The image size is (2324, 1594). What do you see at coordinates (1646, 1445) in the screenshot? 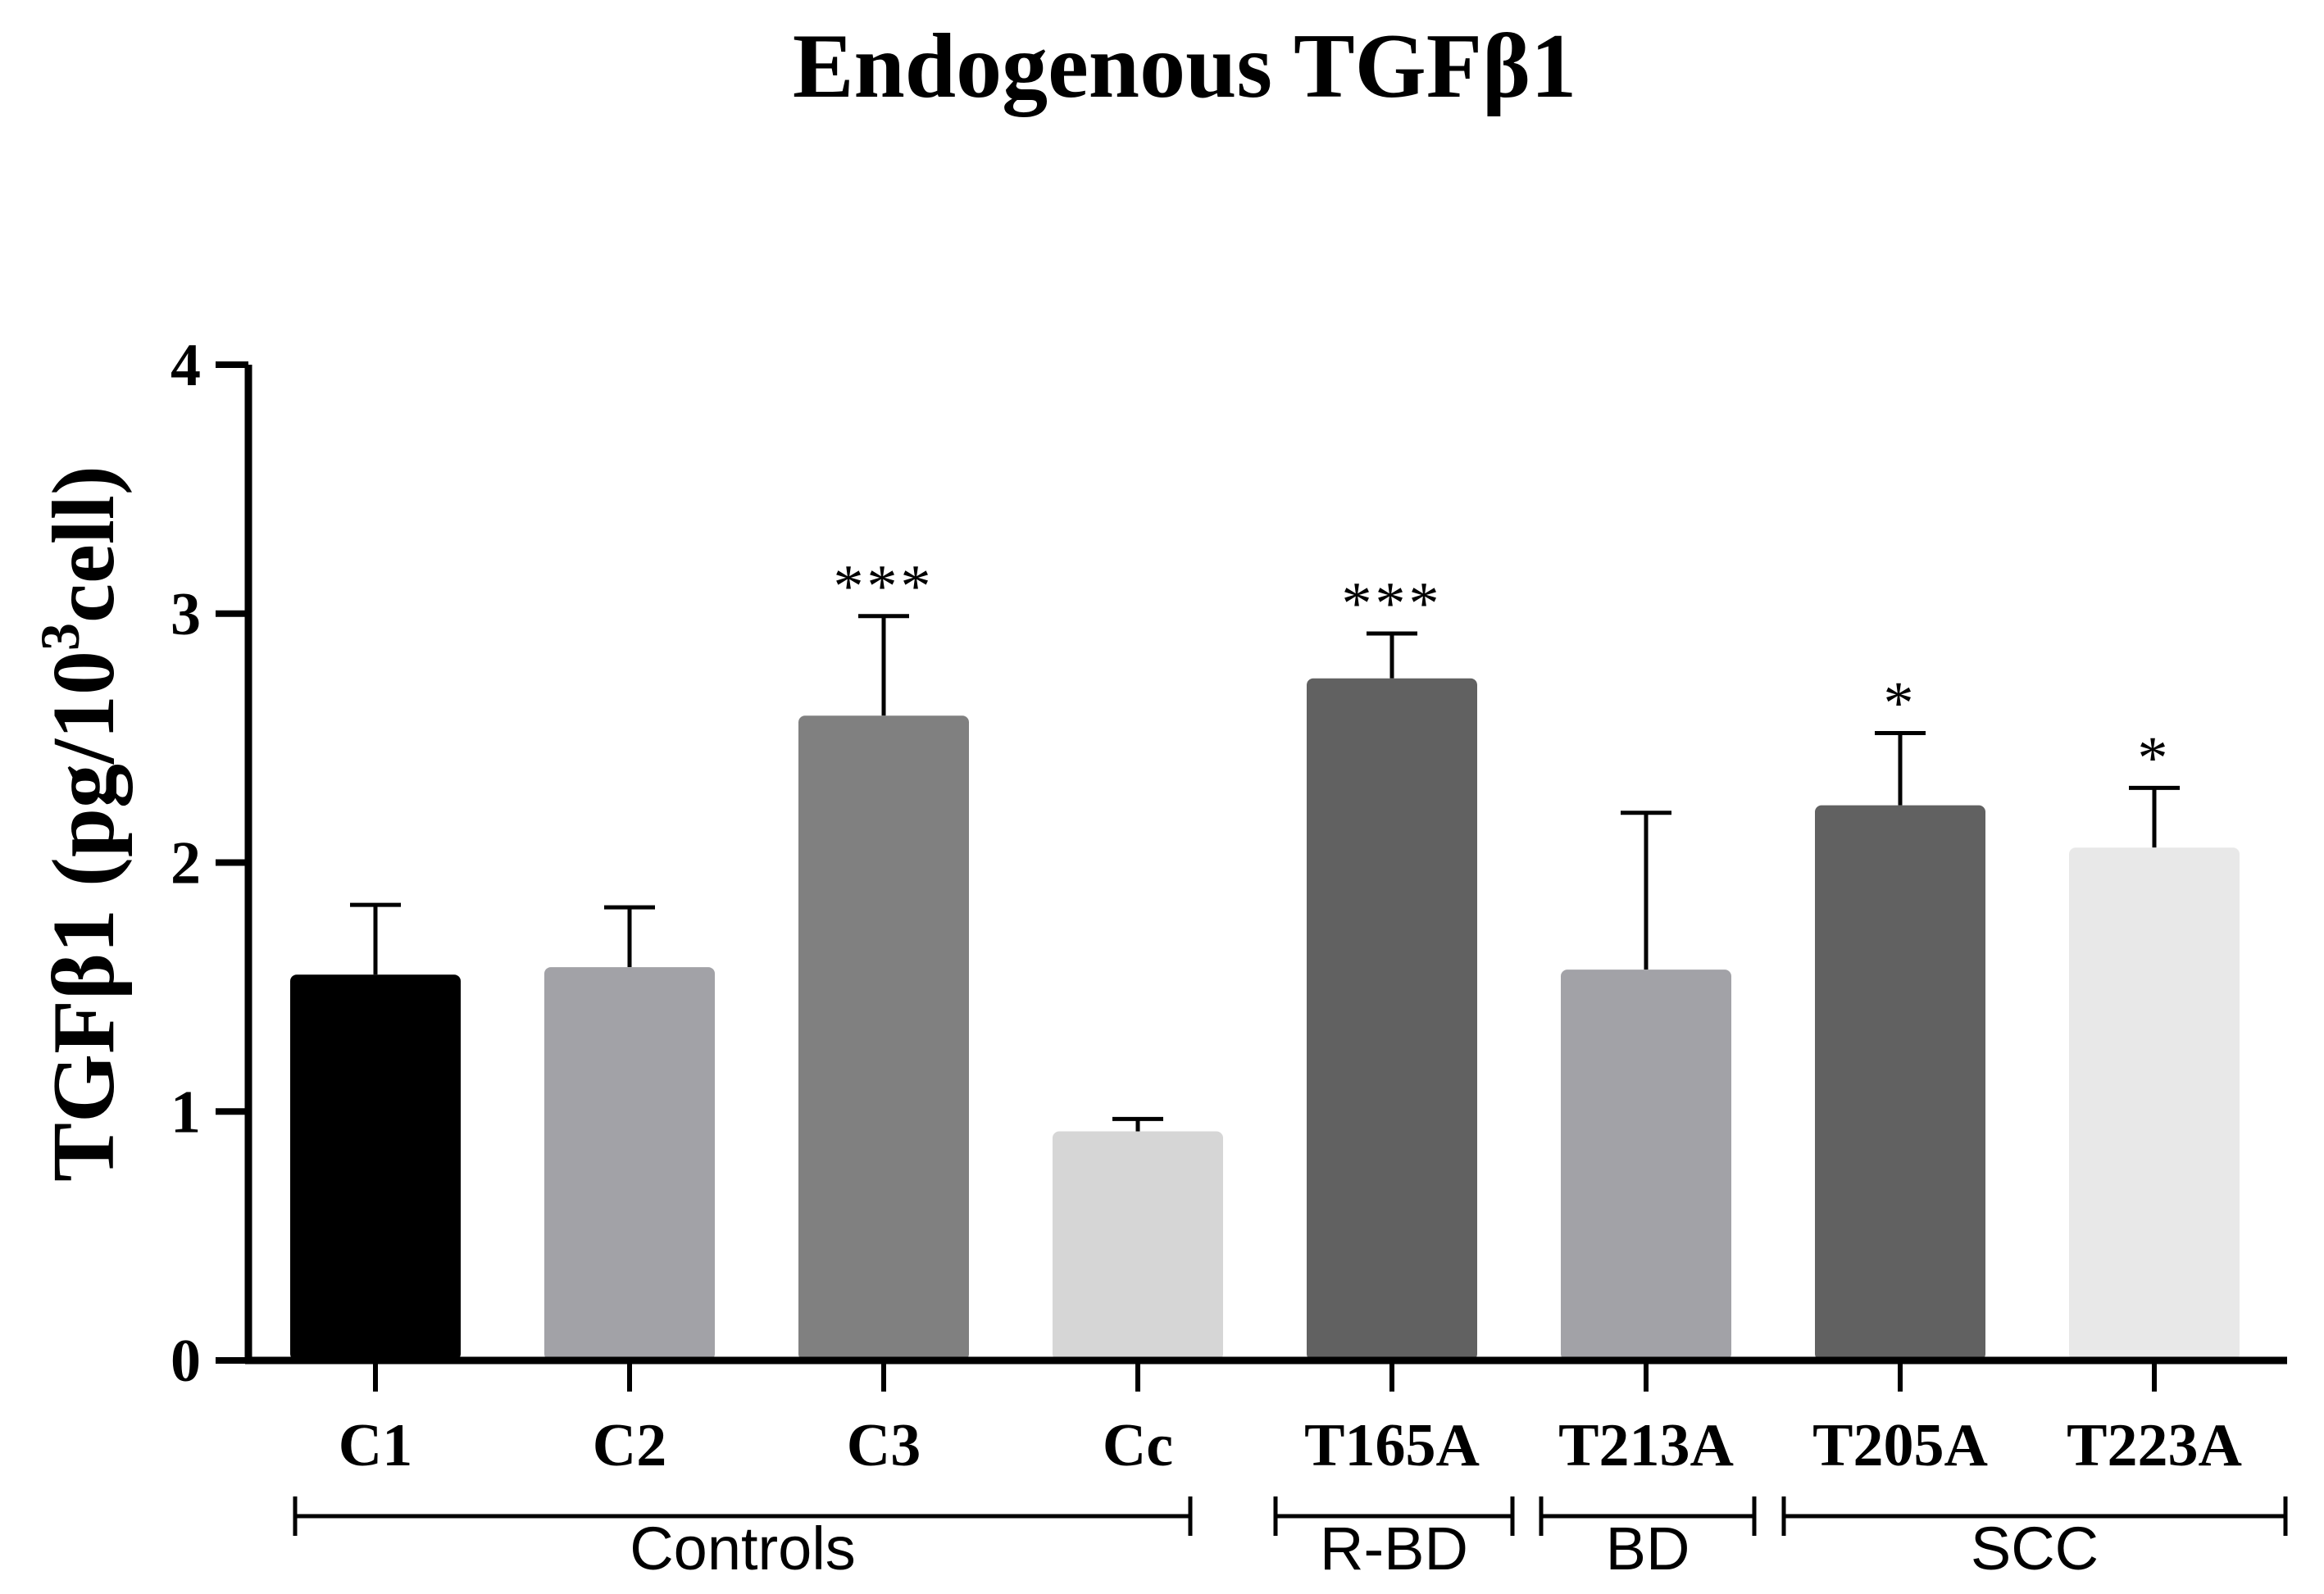
I see `x-tick-label: T213A` at bounding box center [1646, 1445].